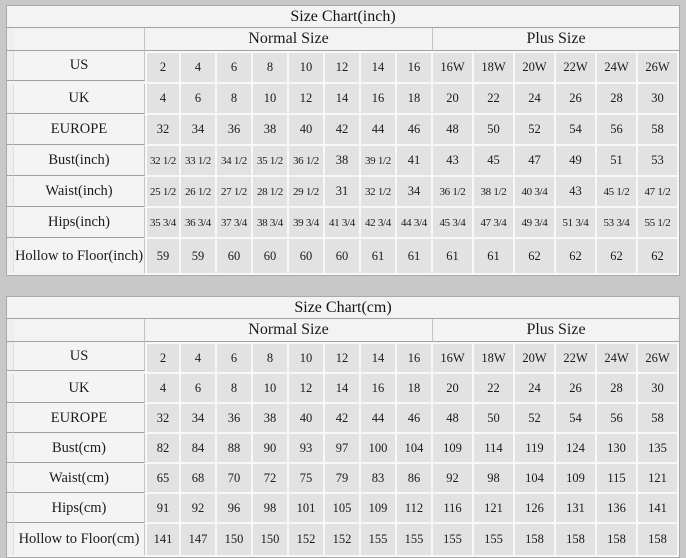 The height and width of the screenshot is (558, 686). I want to click on size-value-cell: 12, so click(343, 358).